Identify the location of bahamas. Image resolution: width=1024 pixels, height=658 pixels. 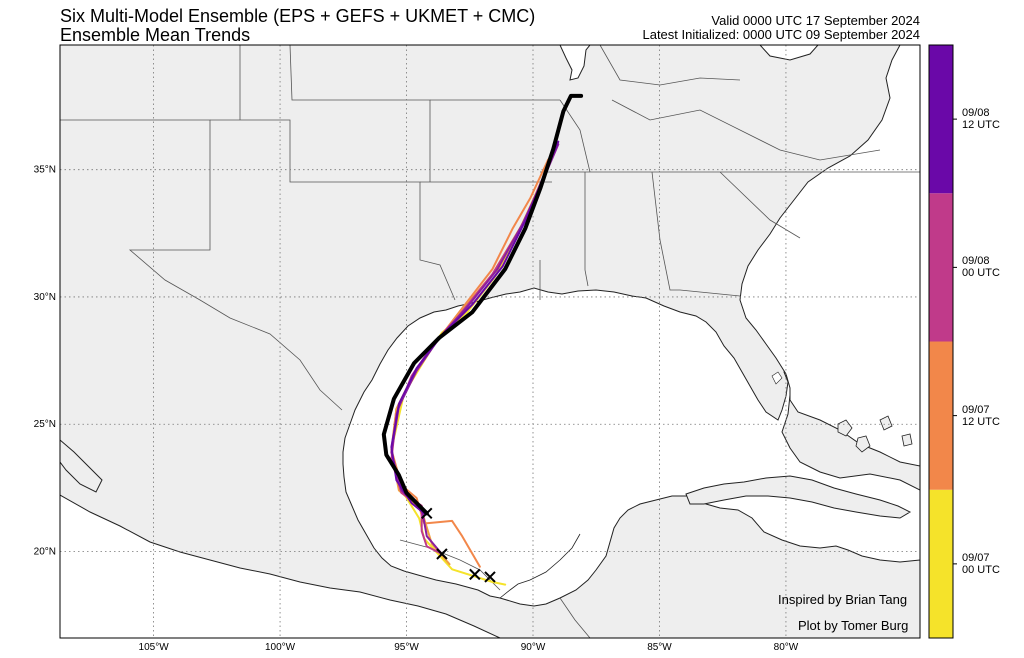
(875, 434).